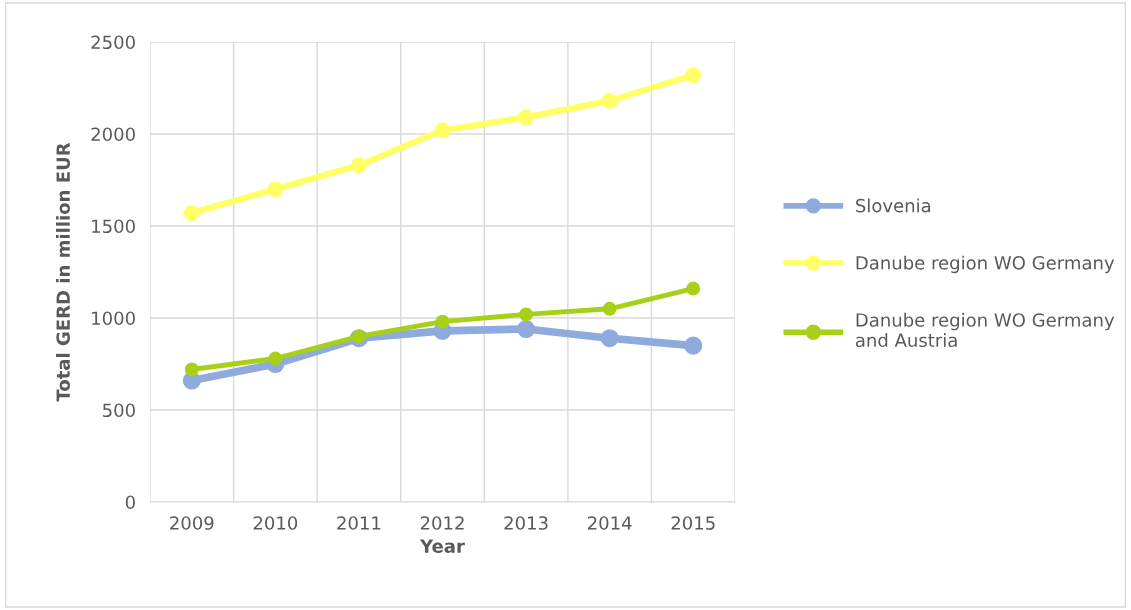 The image size is (1131, 610). I want to click on x-tick-label: 2010, so click(275, 523).